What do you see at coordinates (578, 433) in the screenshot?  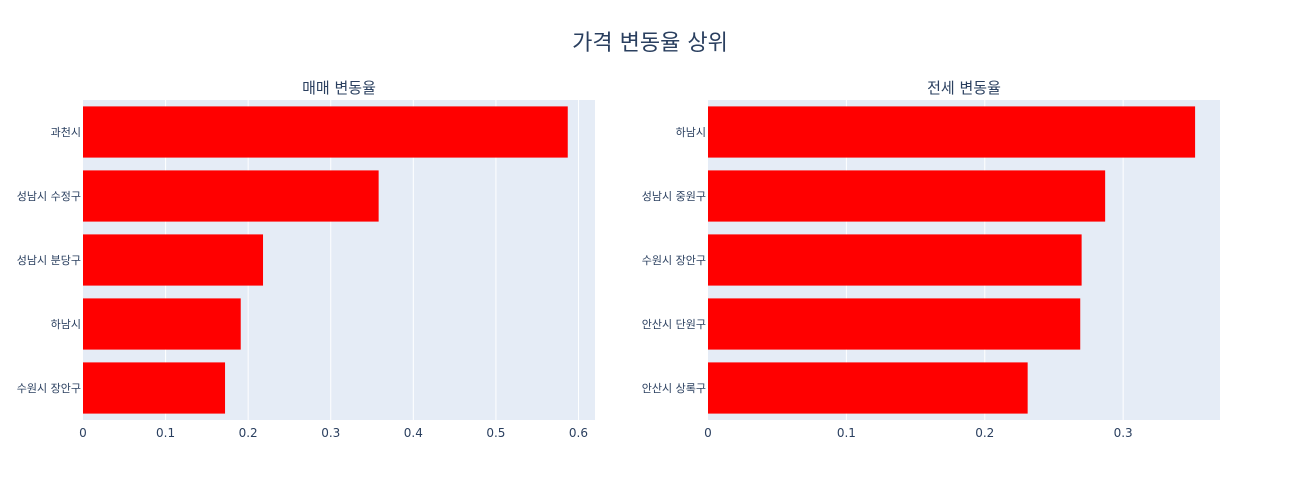 I see `x-tick-label-sale: 0.6` at bounding box center [578, 433].